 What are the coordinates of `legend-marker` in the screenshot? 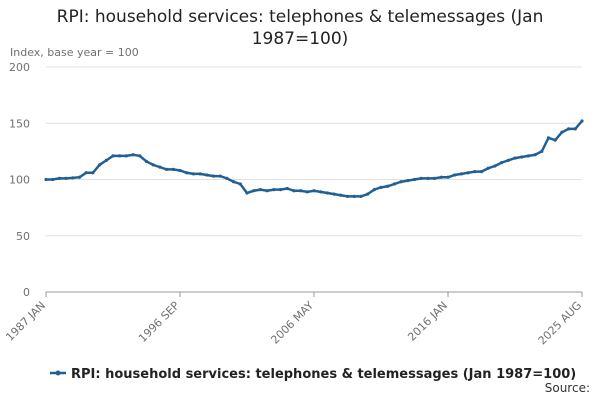 It's located at (58, 373).